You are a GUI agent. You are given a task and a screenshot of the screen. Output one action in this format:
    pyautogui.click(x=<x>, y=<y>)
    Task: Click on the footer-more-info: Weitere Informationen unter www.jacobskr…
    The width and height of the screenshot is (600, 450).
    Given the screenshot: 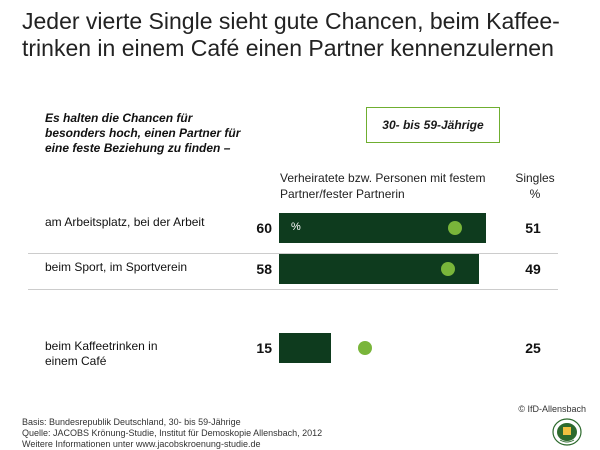 What is the action you would take?
    pyautogui.click(x=141, y=444)
    